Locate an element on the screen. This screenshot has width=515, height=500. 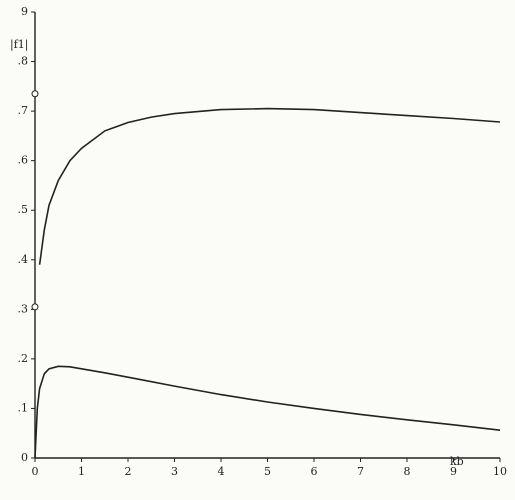
x-tick-label: 1 is located at coordinates (81, 471).